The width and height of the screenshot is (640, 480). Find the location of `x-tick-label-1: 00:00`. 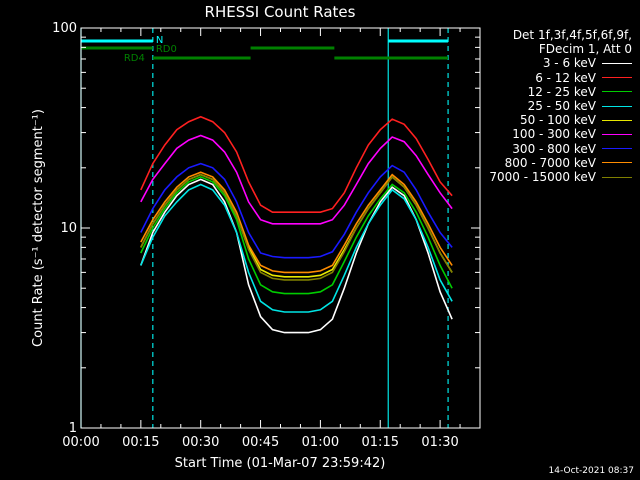

x-tick-label-1: 00:00 is located at coordinates (80, 442).